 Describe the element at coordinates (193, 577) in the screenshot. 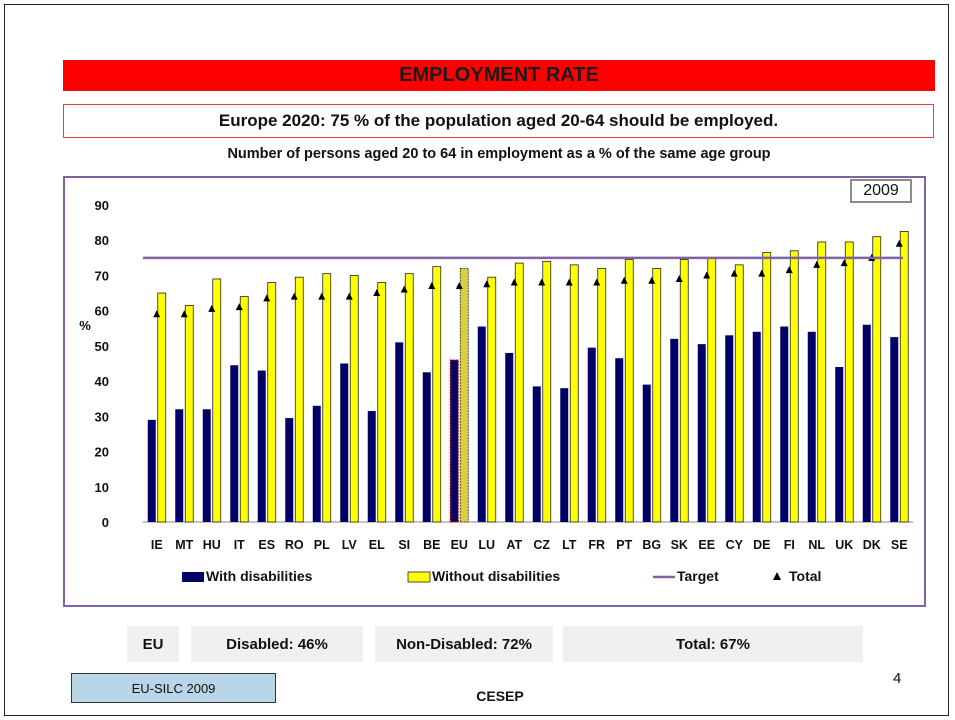

I see `legend-swatch-with-disabilities` at that location.